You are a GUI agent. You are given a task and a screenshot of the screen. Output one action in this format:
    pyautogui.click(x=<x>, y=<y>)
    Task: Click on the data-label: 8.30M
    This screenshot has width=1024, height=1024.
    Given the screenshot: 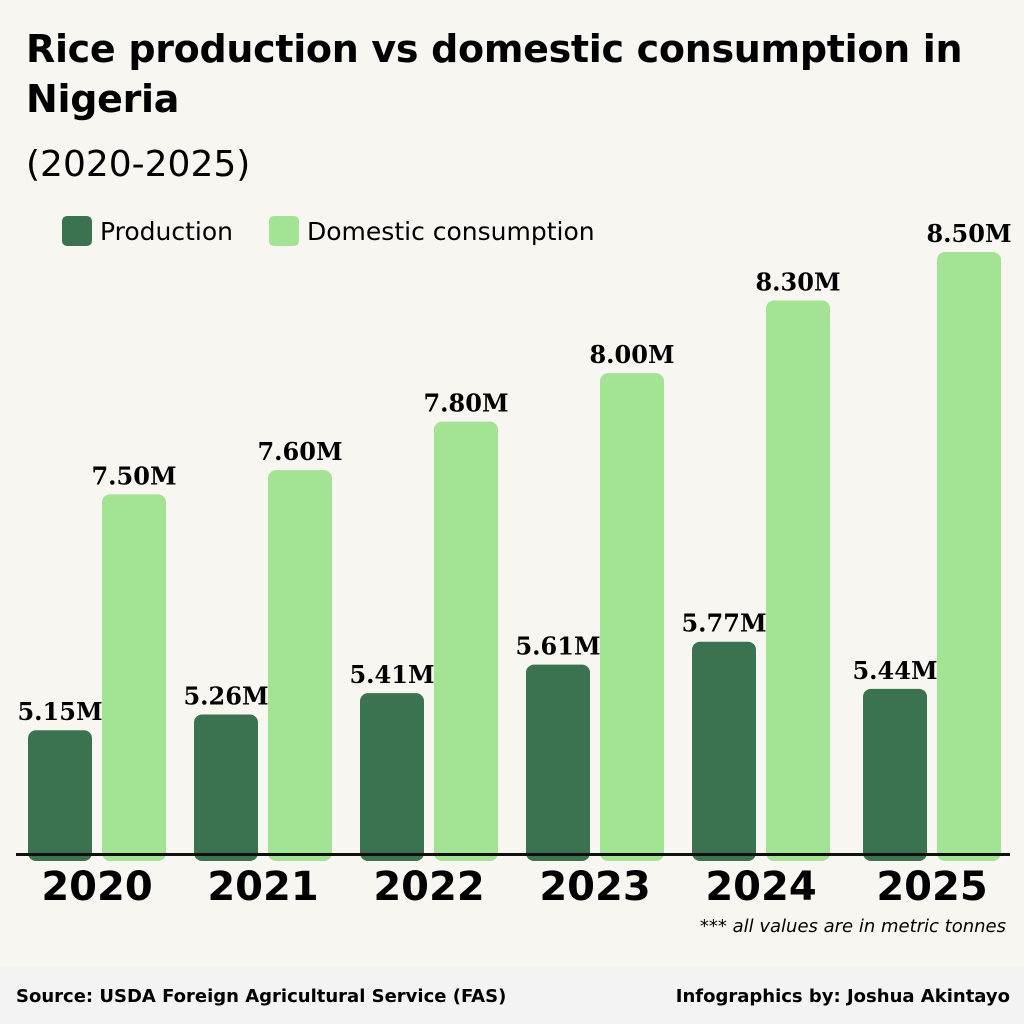 What is the action you would take?
    pyautogui.click(x=797, y=281)
    